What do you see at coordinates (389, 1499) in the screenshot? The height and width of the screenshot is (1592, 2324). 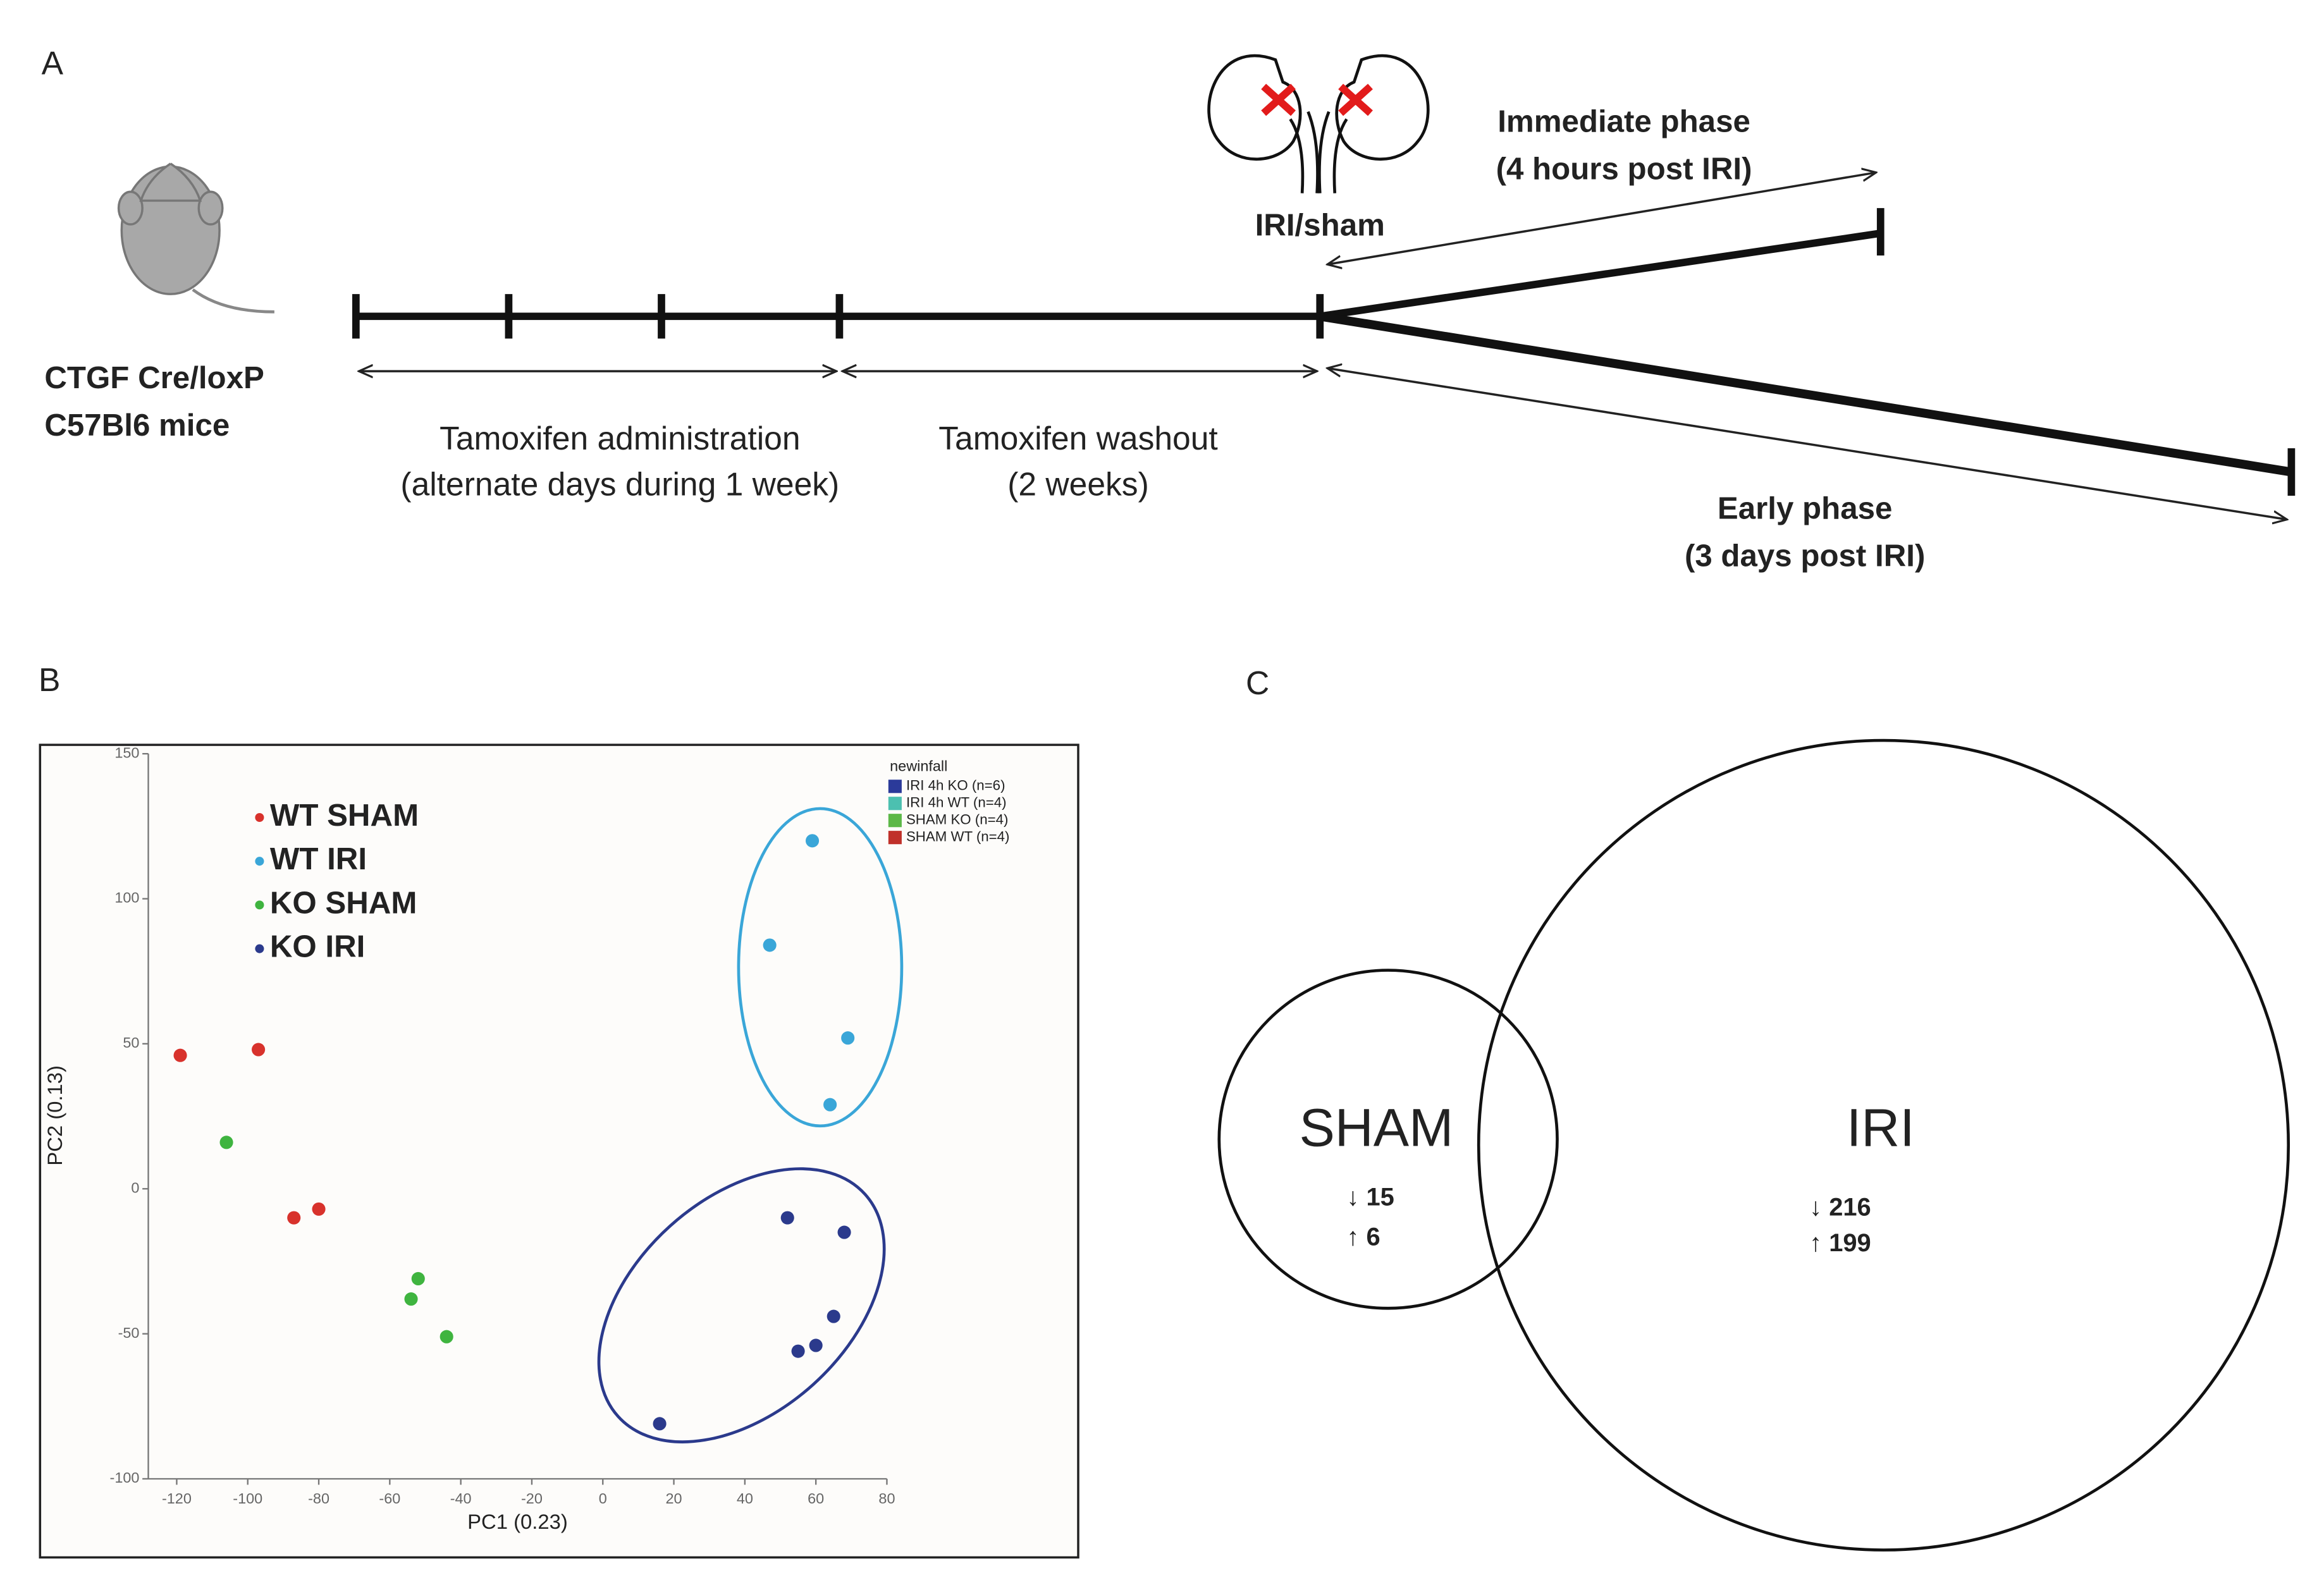 I see `x-tick-label: -60` at bounding box center [389, 1499].